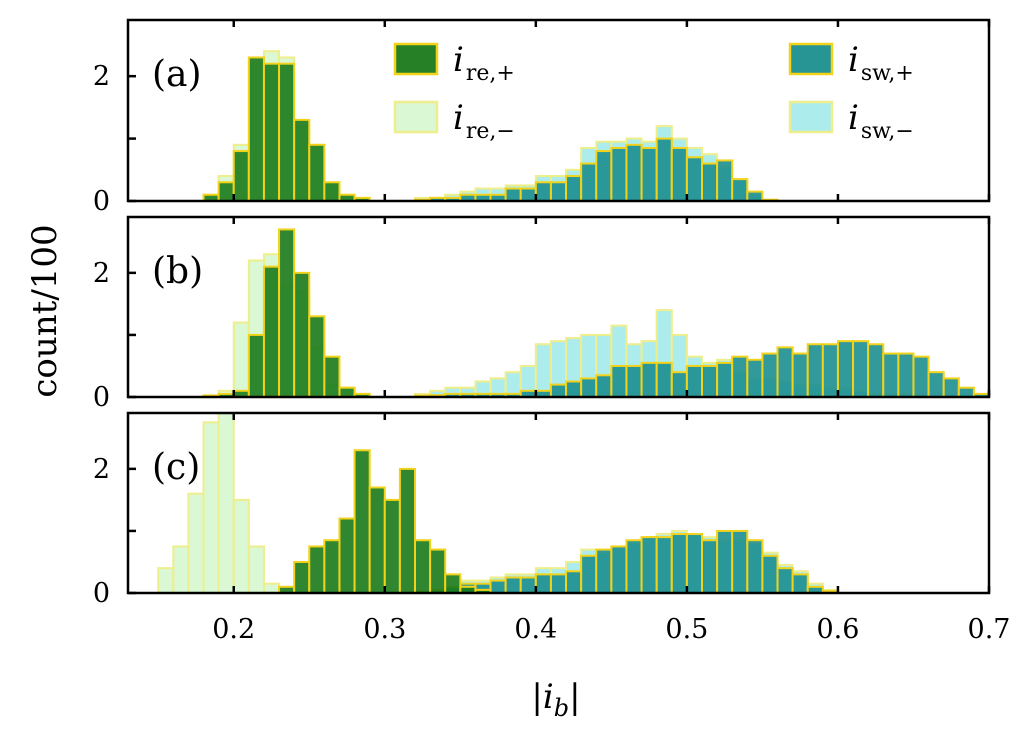 Image resolution: width=1020 pixels, height=750 pixels. I want to click on bars, so click(490, 125).